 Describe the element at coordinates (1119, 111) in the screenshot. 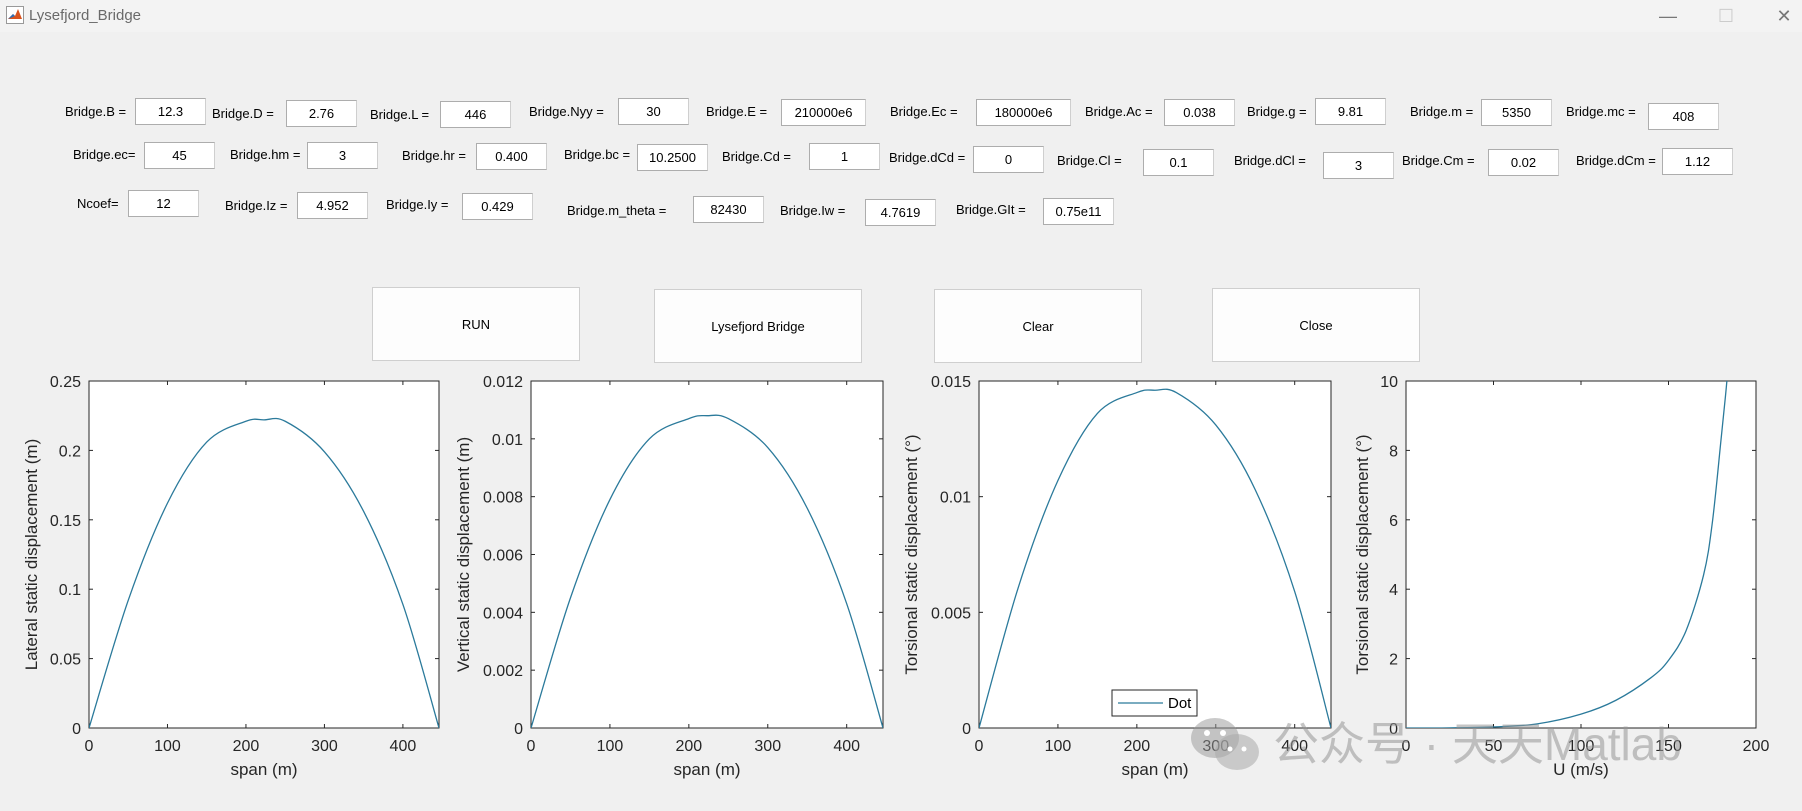

I see `label-Ac: Bridge.Ac =` at that location.